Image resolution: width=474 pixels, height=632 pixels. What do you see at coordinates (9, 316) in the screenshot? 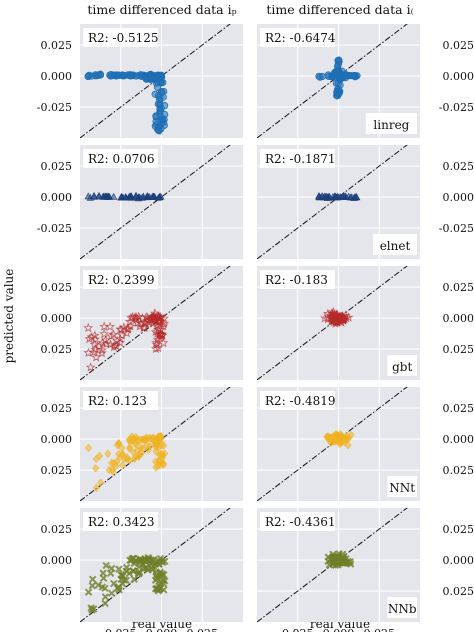
I see `y-axis-label: predicted value` at bounding box center [9, 316].